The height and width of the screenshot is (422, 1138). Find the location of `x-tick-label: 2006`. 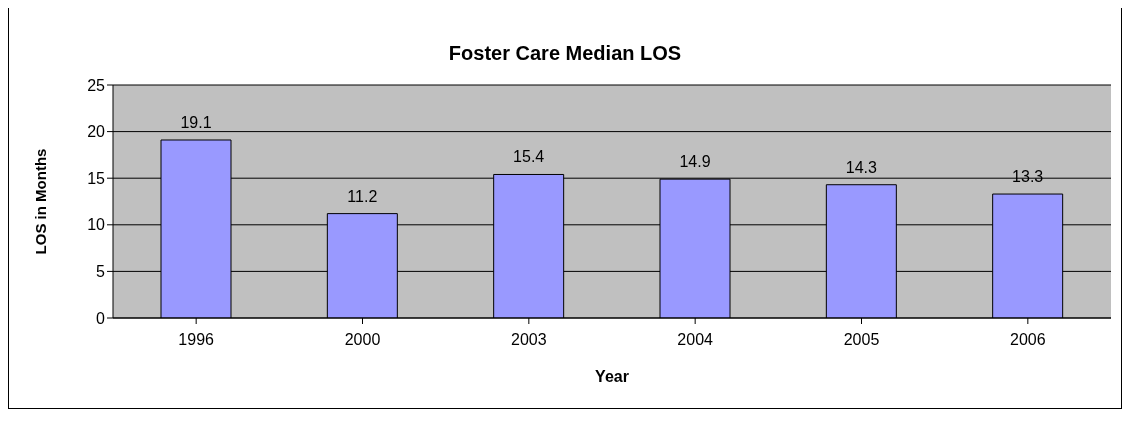

x-tick-label: 2006 is located at coordinates (1028, 340).